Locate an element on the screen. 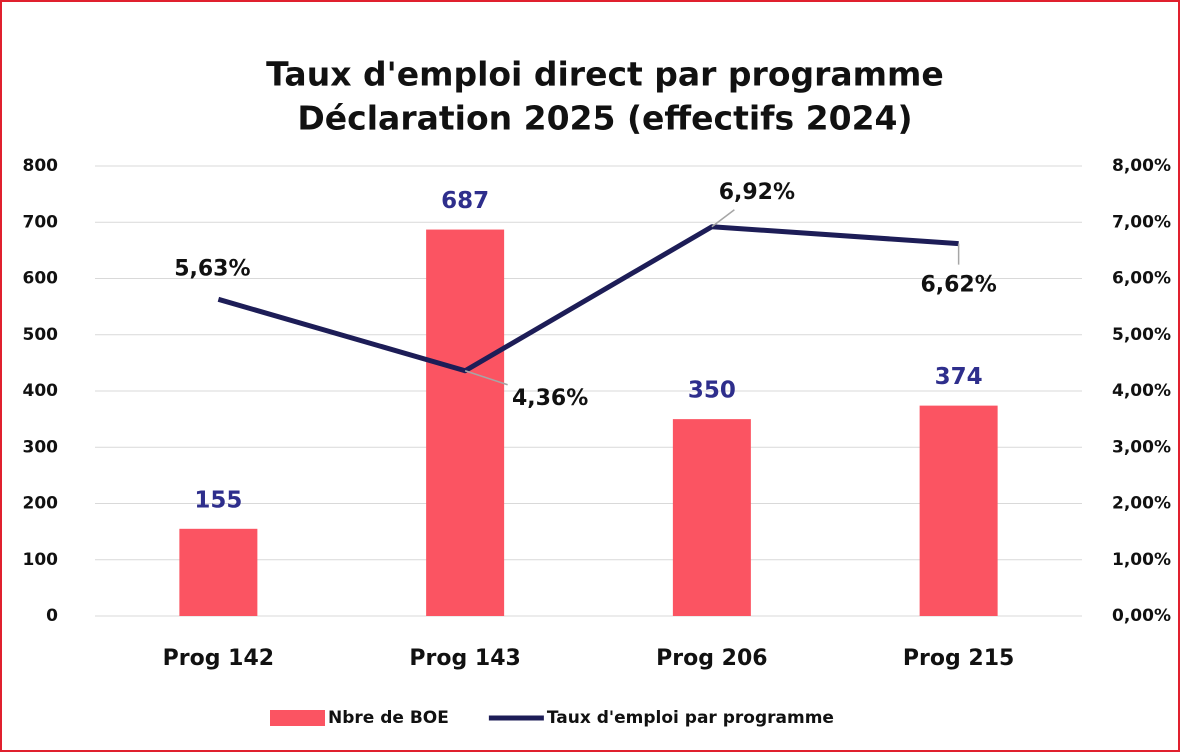 This screenshot has height=752, width=1180. y-tick-label: 200 is located at coordinates (41, 504).